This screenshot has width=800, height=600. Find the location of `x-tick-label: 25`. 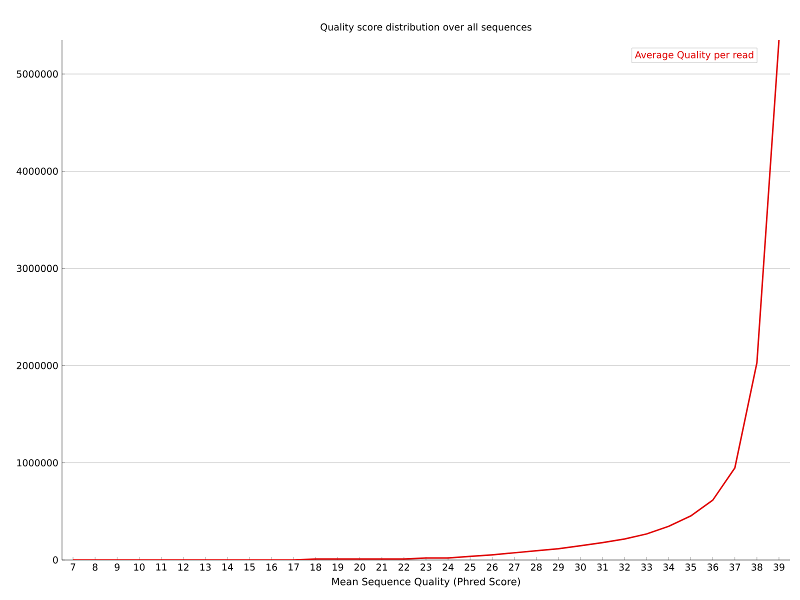

x-tick-label: 25 is located at coordinates (470, 567).